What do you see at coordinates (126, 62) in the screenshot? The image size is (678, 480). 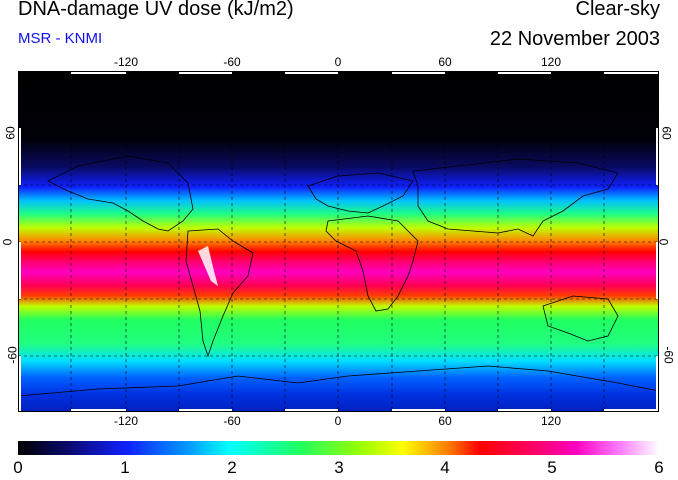 I see `lon-tick-top: -120` at bounding box center [126, 62].